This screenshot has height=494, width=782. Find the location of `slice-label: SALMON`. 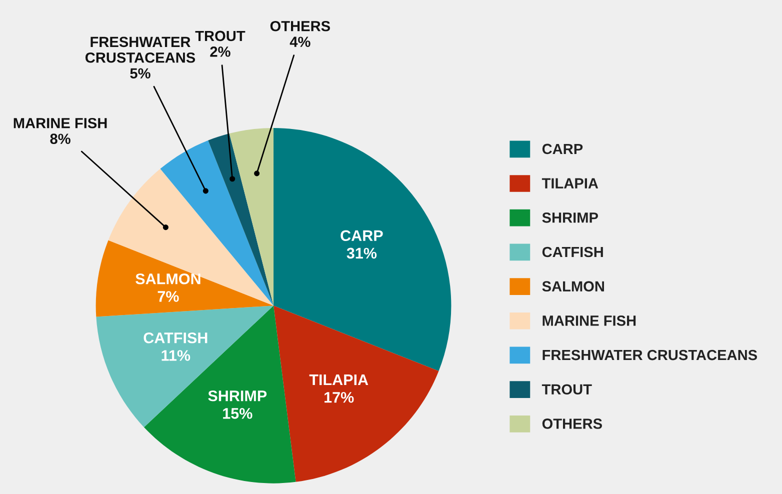

slice-label: SALMON is located at coordinates (168, 278).